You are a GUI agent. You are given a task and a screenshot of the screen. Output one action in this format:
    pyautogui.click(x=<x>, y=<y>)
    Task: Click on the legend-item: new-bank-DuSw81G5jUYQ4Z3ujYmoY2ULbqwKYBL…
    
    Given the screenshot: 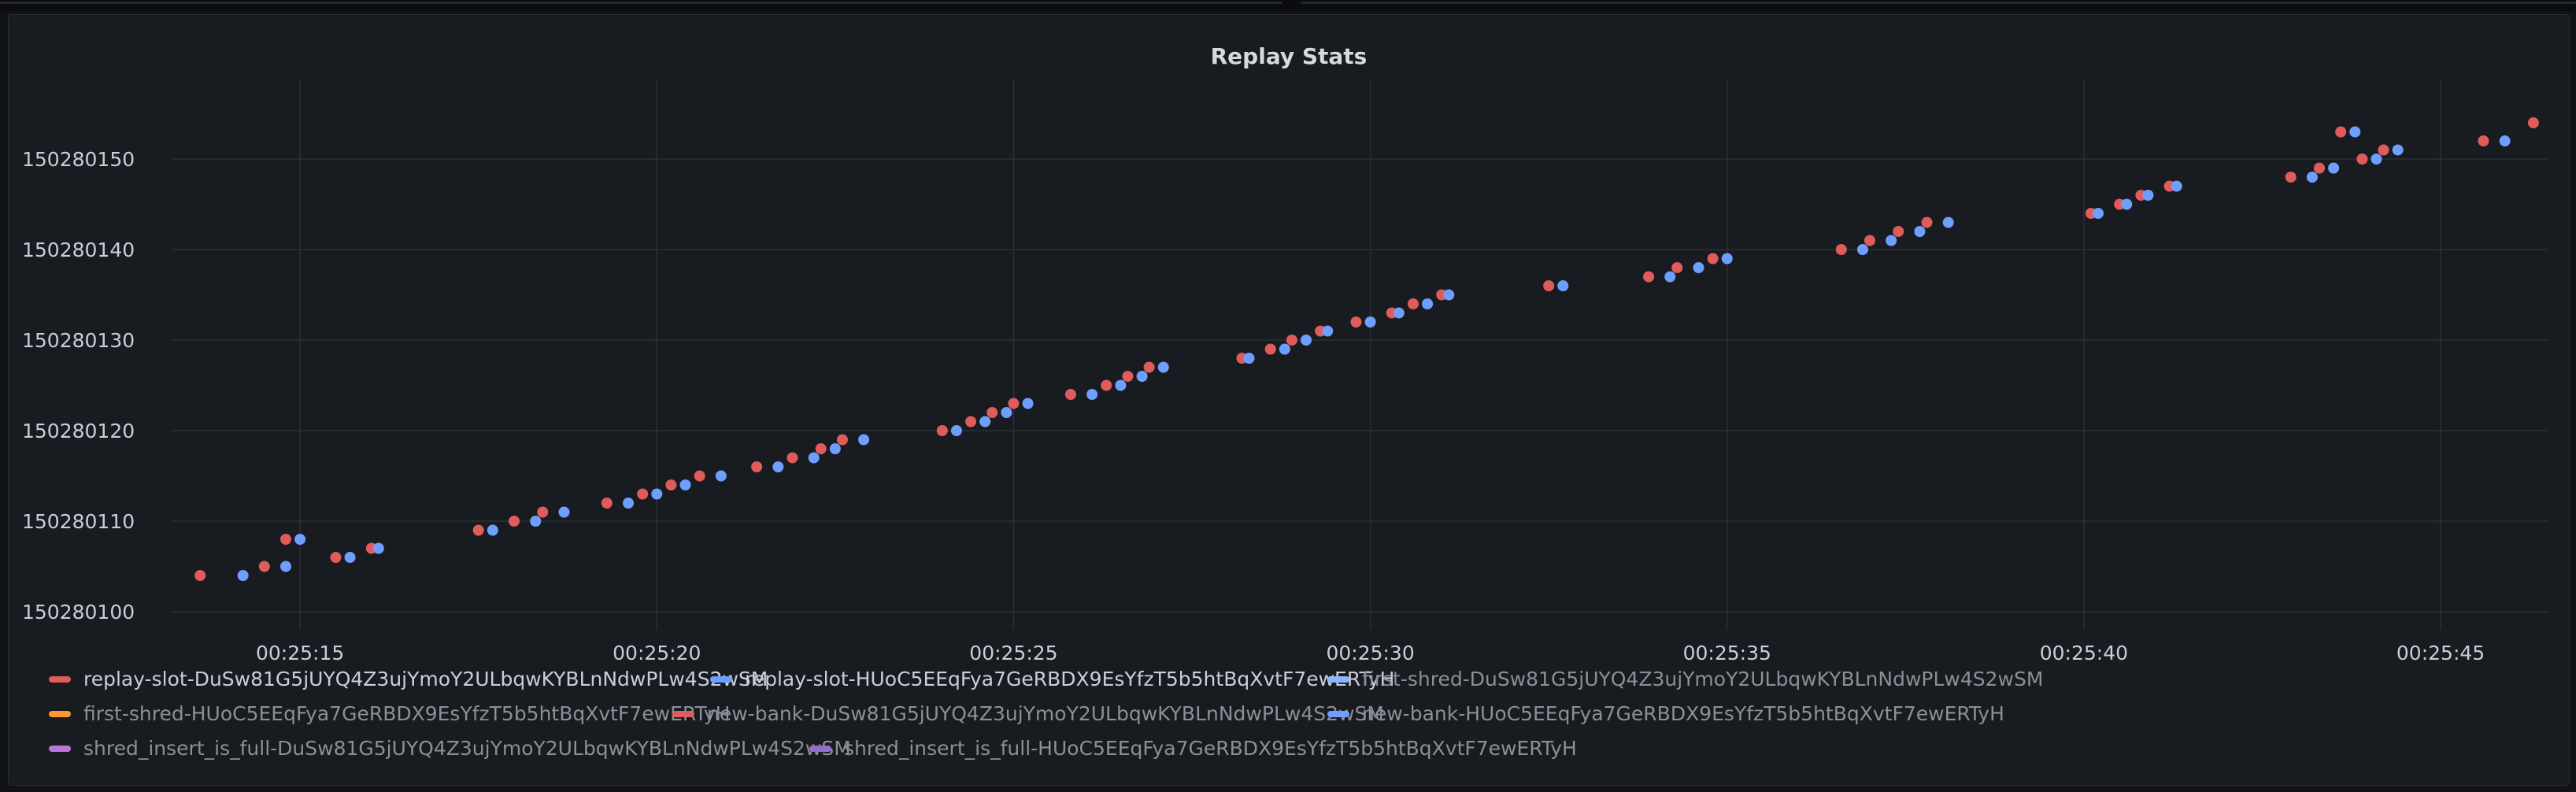 What is the action you would take?
    pyautogui.click(x=1028, y=713)
    